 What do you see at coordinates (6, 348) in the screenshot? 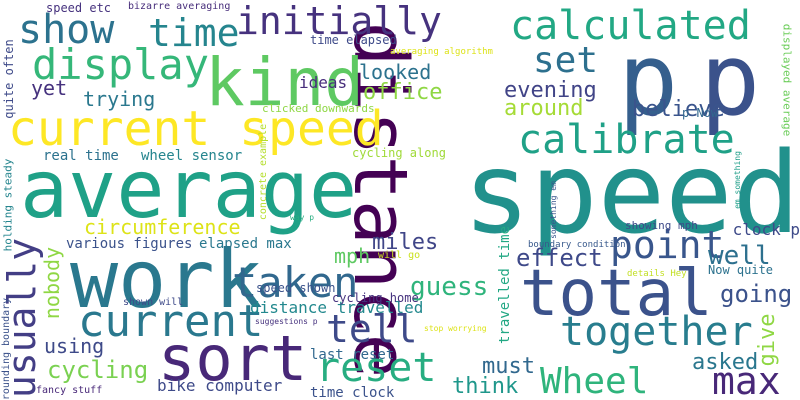
I see `word-rounding-boundary: rounding boundary` at bounding box center [6, 348].